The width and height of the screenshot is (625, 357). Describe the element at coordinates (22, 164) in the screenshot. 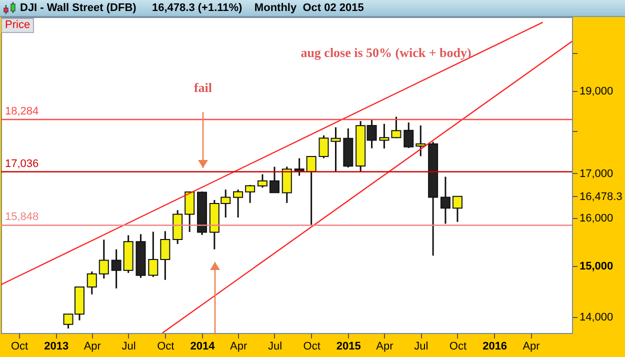

I see `ref-line-label: 17,036` at that location.